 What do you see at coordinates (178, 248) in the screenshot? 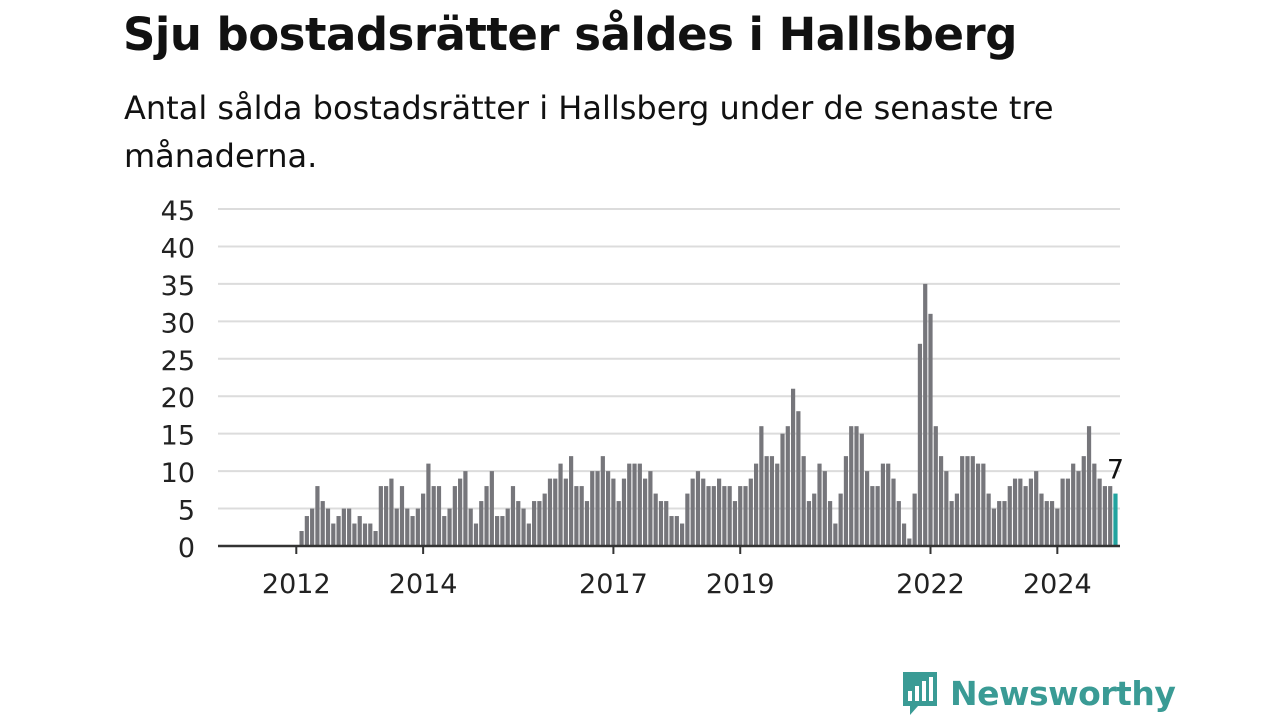
I see `y-tick-label: 40` at bounding box center [178, 248].